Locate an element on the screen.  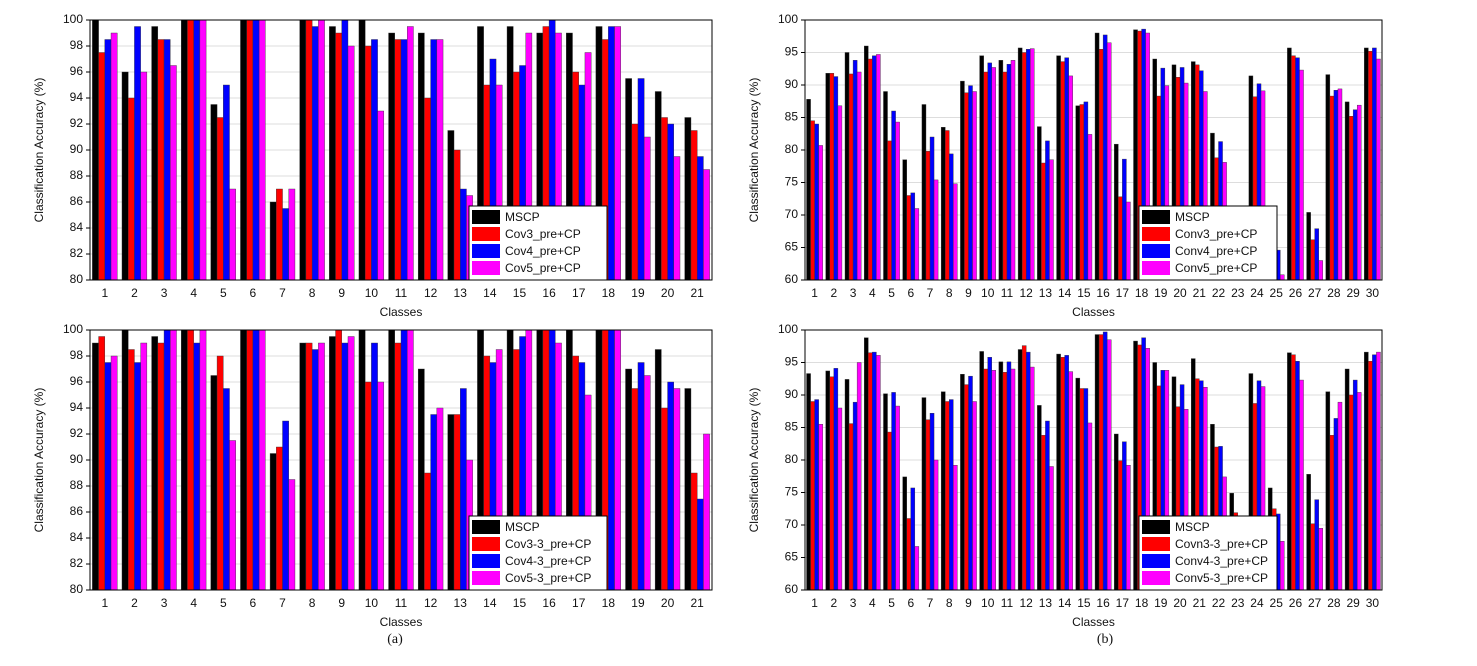
legend-label: Conv4-3_pre+CP is located at coordinates (1221, 561).